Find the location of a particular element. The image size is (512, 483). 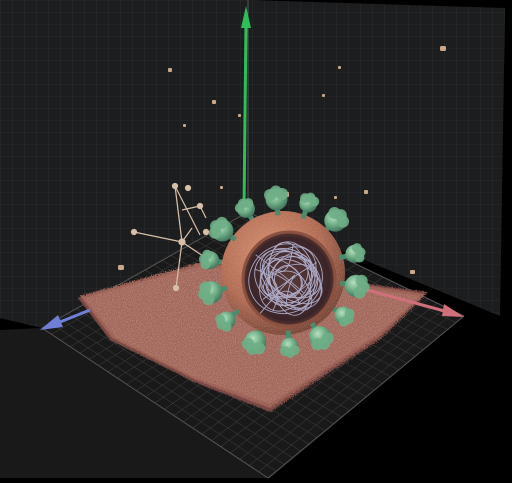

virus-particle is located at coordinates (284, 271).